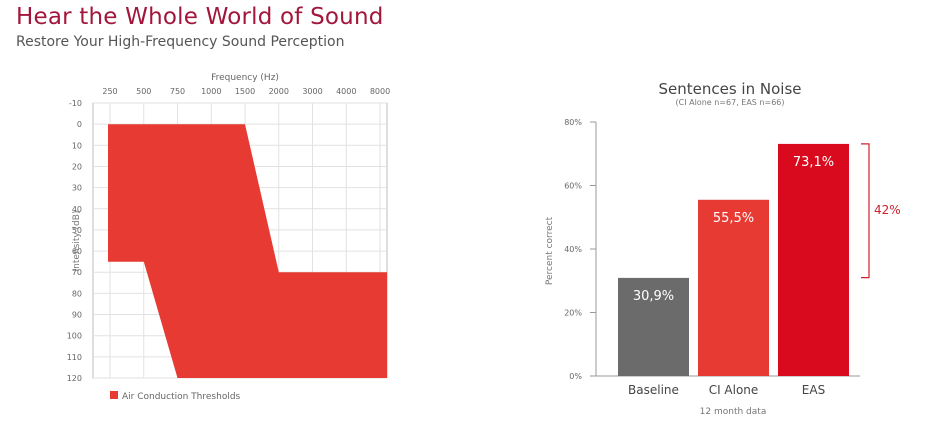 The height and width of the screenshot is (425, 935). What do you see at coordinates (550, 250) in the screenshot?
I see `bar-y-axis-title: Percent correct` at bounding box center [550, 250].